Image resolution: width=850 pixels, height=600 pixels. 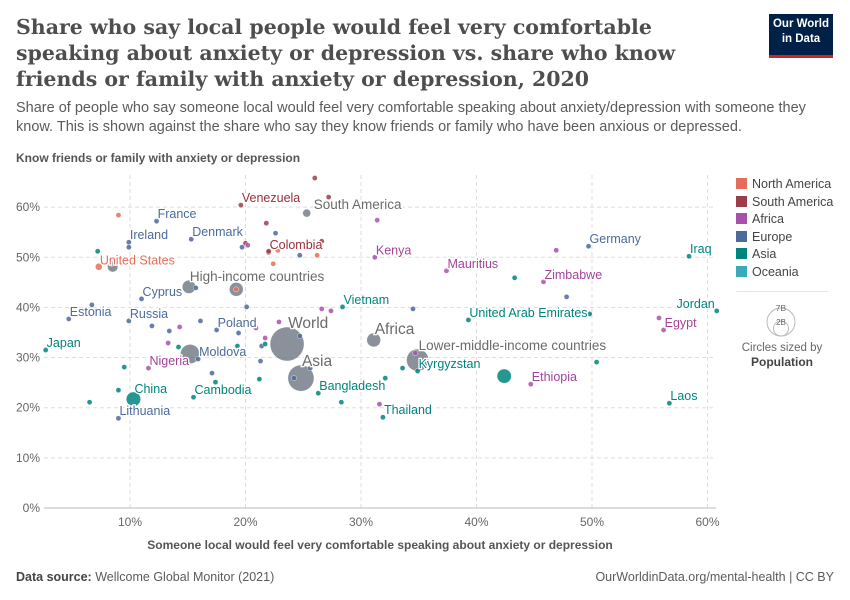 What do you see at coordinates (193, 397) in the screenshot?
I see `point-cambodia` at bounding box center [193, 397].